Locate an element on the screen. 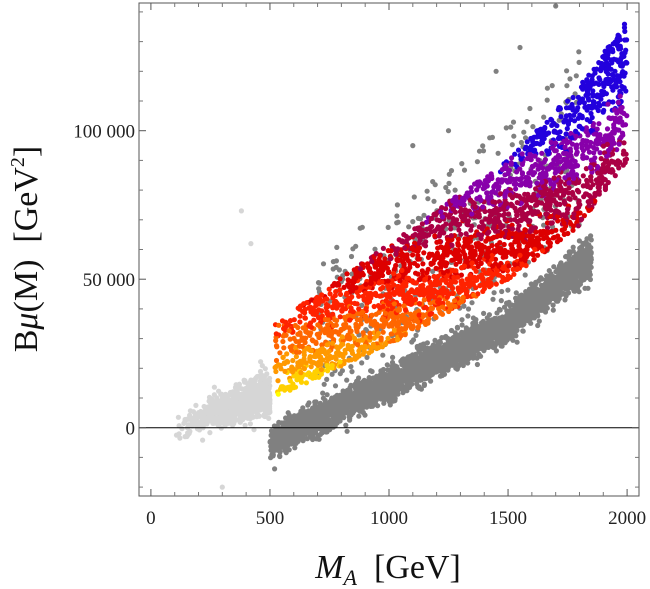  colored-point is located at coordinates (573, 97).